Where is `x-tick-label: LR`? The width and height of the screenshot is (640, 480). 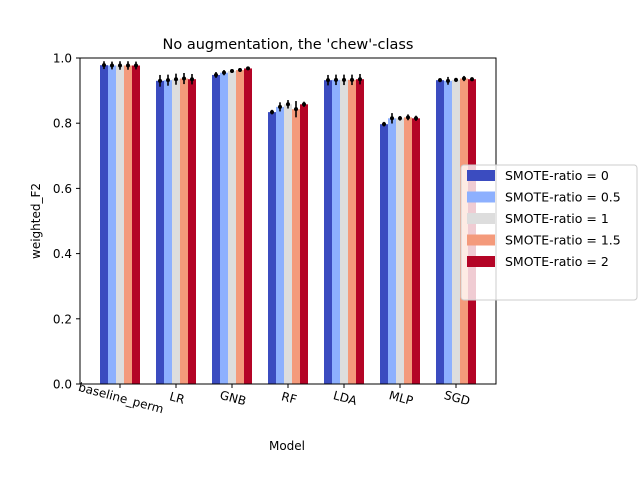
x-tick-label: LR is located at coordinates (177, 397).